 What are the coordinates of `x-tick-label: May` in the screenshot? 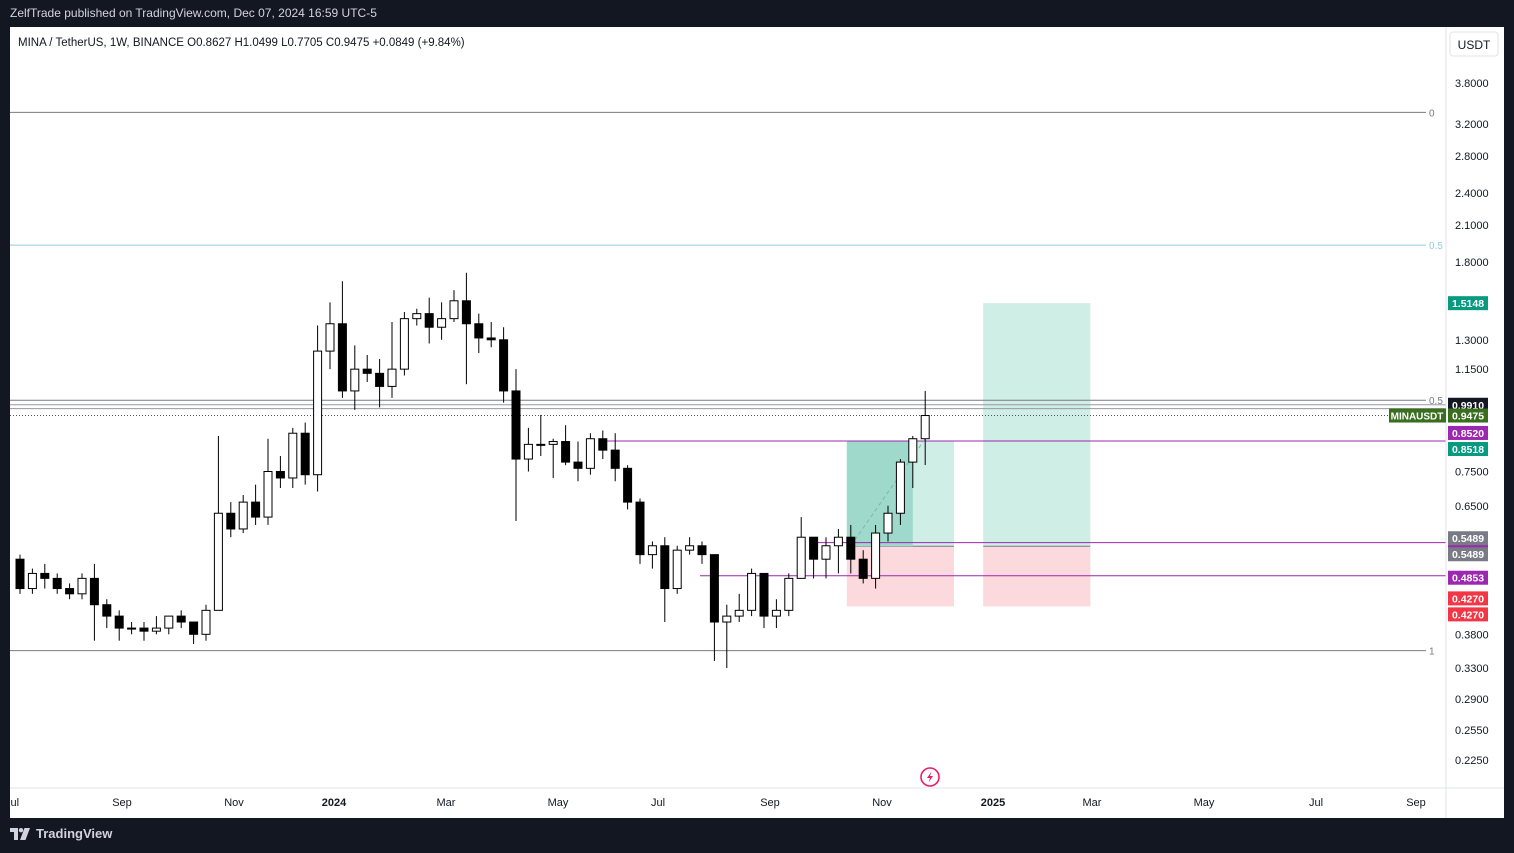 It's located at (1204, 803).